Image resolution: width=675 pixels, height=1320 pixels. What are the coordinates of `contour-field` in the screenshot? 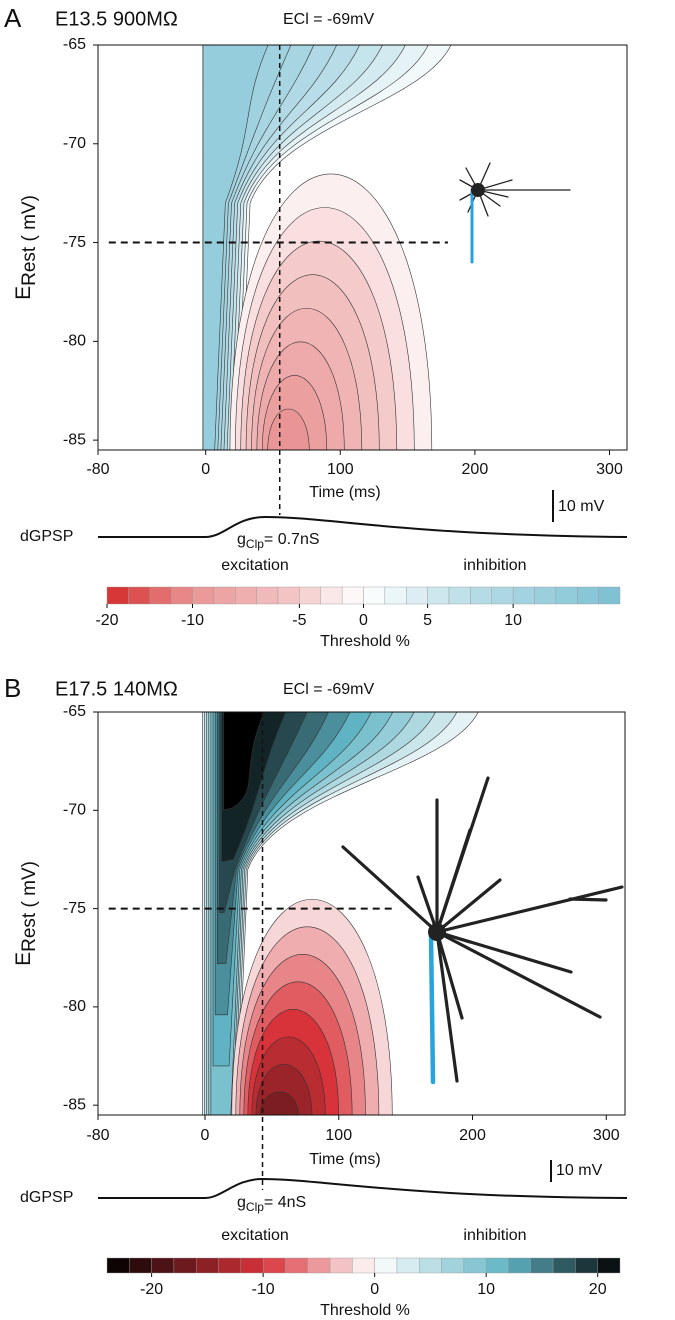 It's located at (340, 913).